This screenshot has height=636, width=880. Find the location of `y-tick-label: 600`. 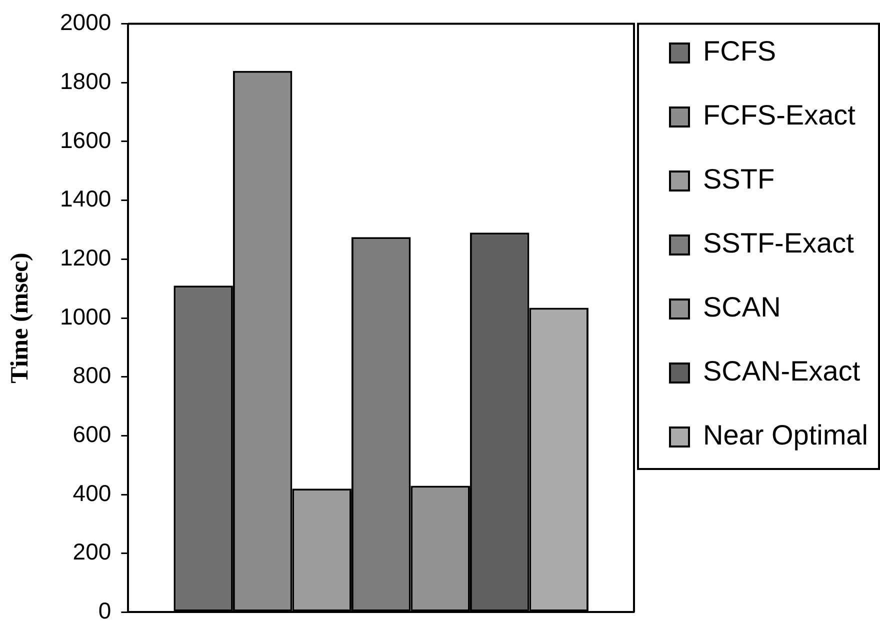

y-tick-label: 600 is located at coordinates (92, 434).